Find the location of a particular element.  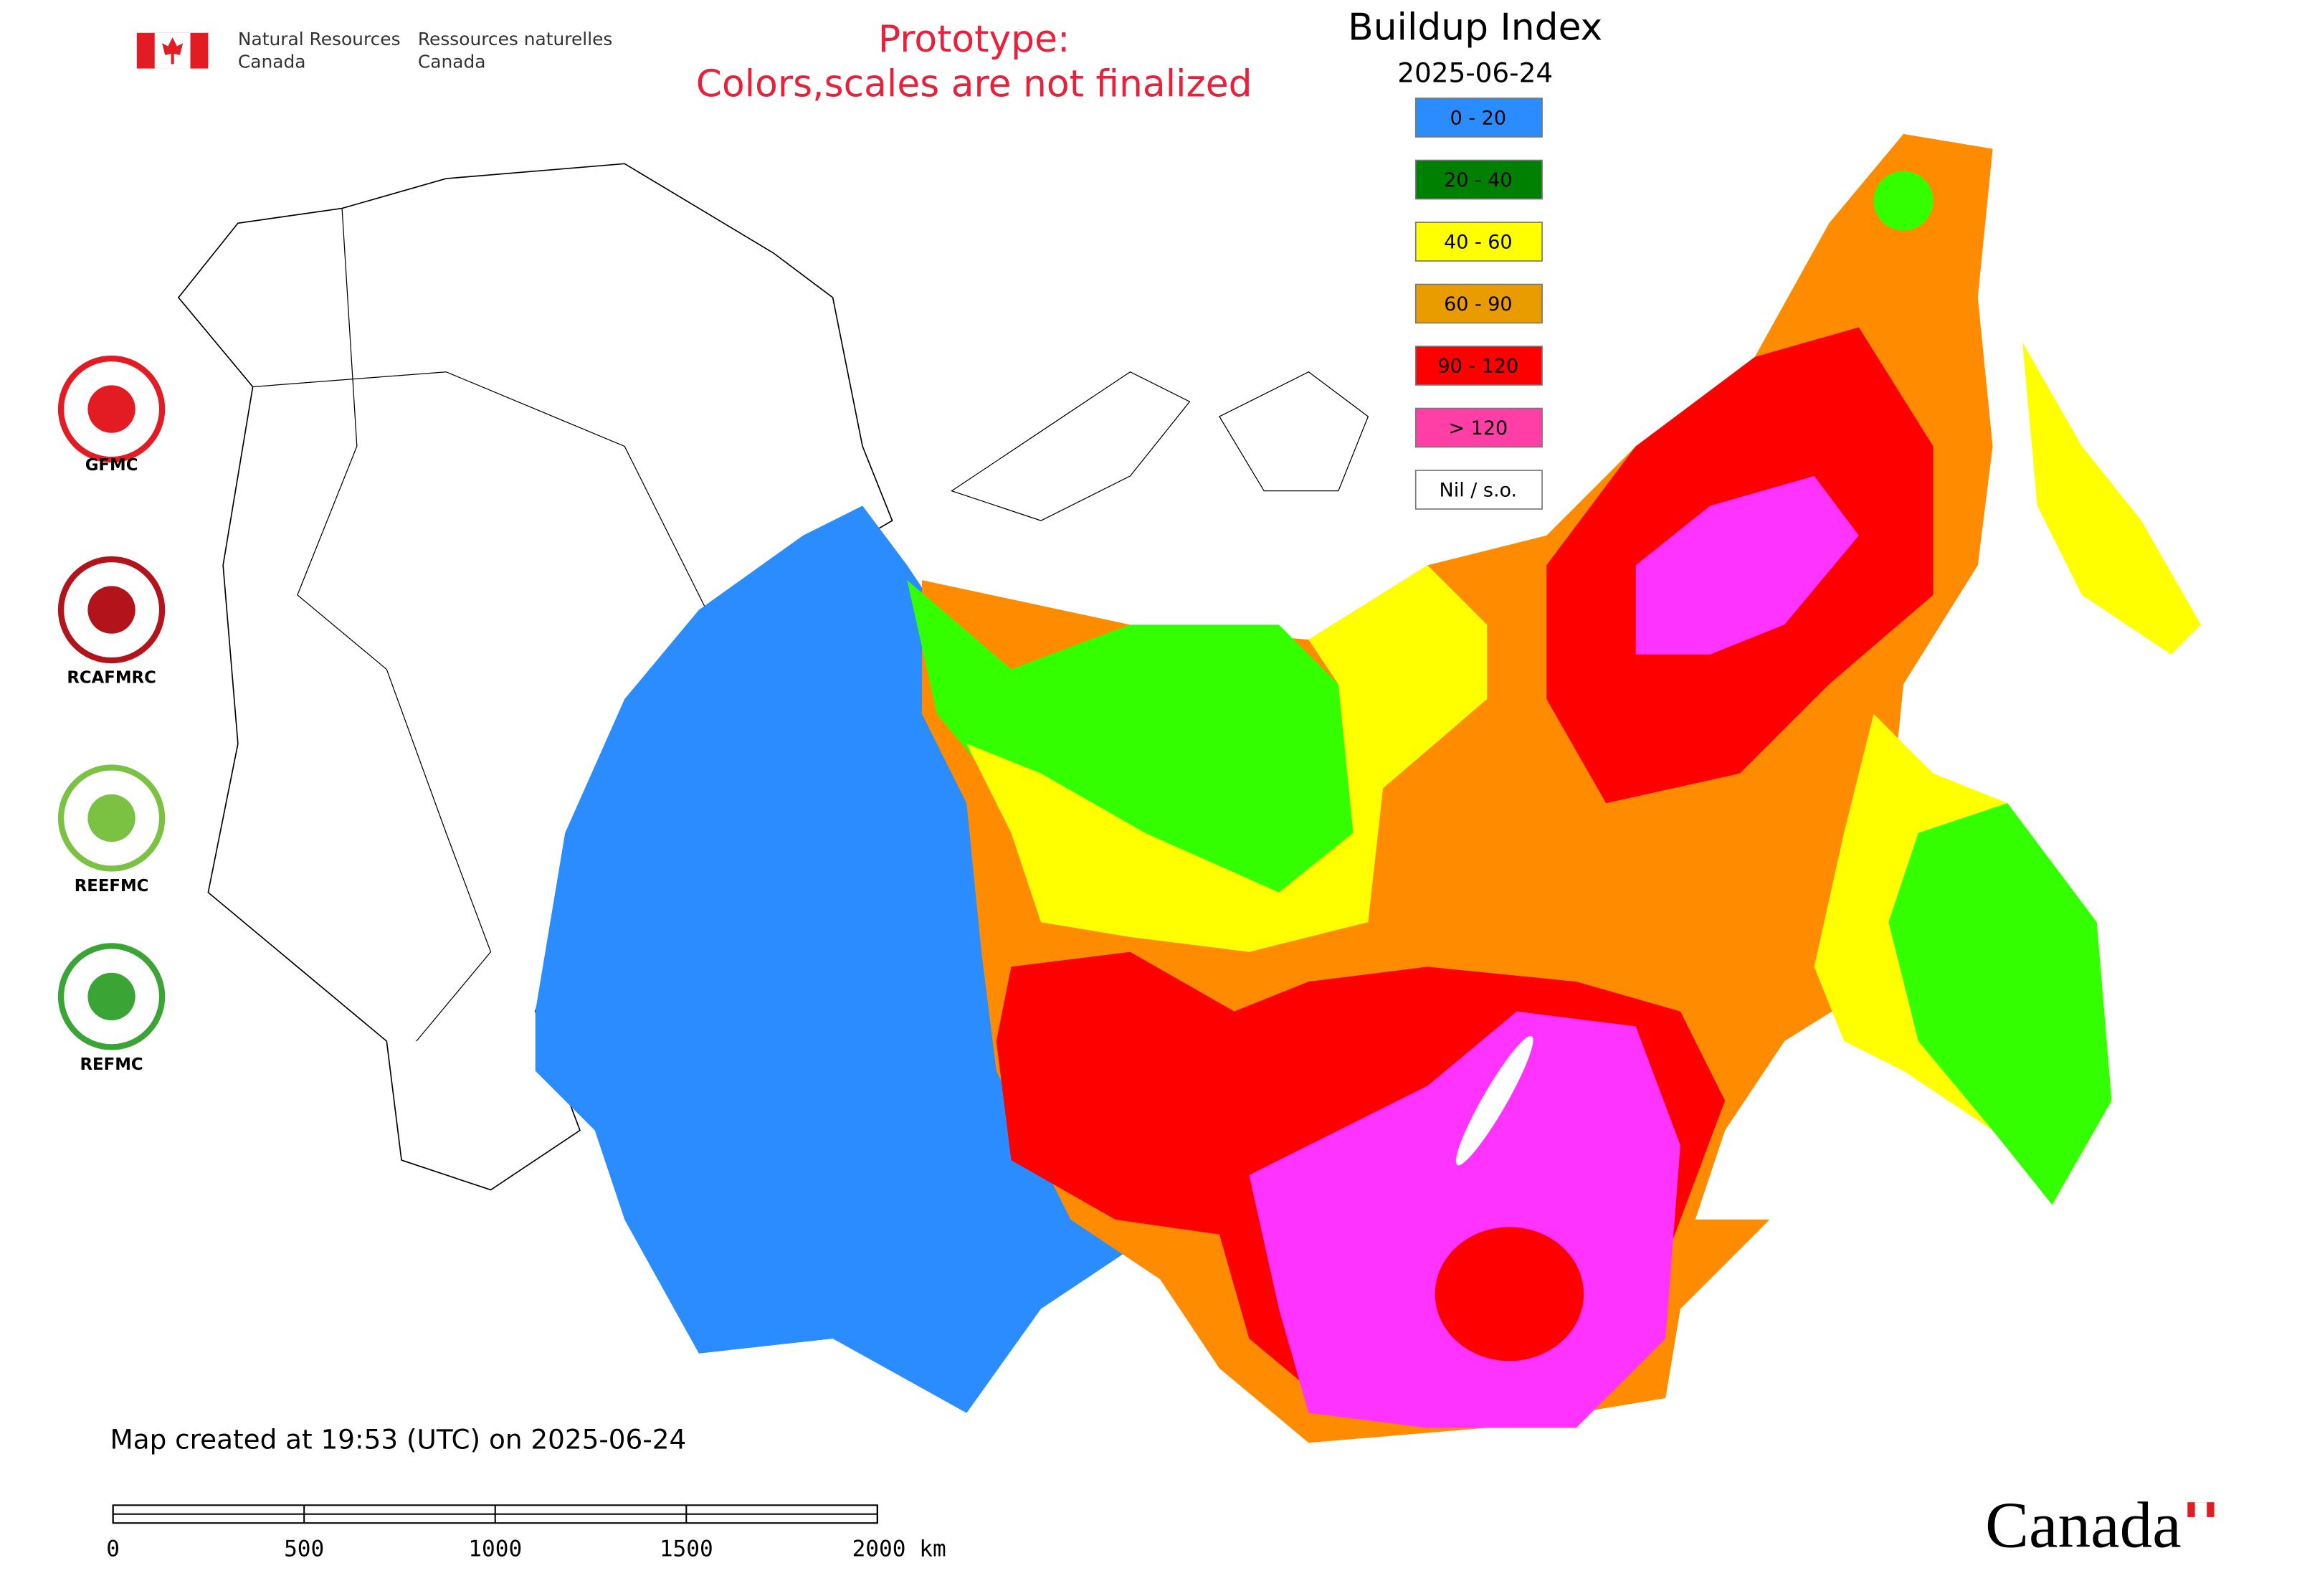

legend-label: > 120 is located at coordinates (1478, 428).